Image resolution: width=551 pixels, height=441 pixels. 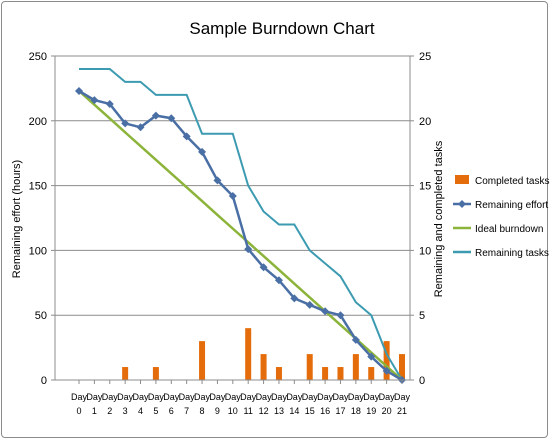 What do you see at coordinates (248, 404) in the screenshot?
I see `x-tick-label: Day 11` at bounding box center [248, 404].